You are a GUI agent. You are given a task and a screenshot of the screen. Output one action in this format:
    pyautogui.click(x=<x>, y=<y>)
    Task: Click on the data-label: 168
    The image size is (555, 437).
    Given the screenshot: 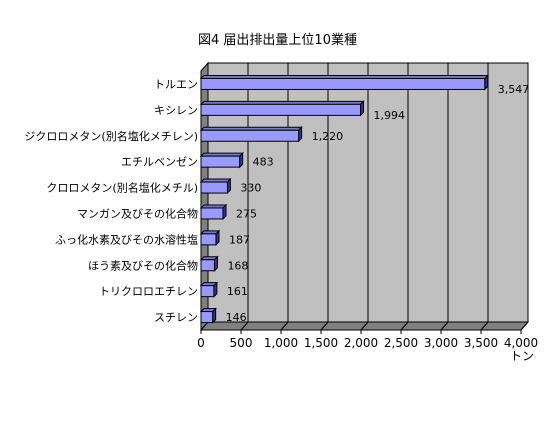 What is the action you would take?
    pyautogui.click(x=237, y=265)
    